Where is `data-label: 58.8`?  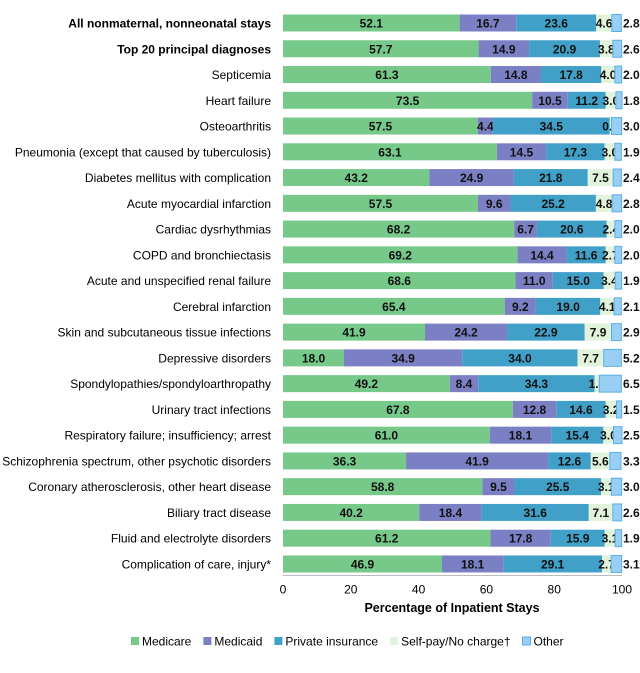 data-label: 58.8 is located at coordinates (383, 487).